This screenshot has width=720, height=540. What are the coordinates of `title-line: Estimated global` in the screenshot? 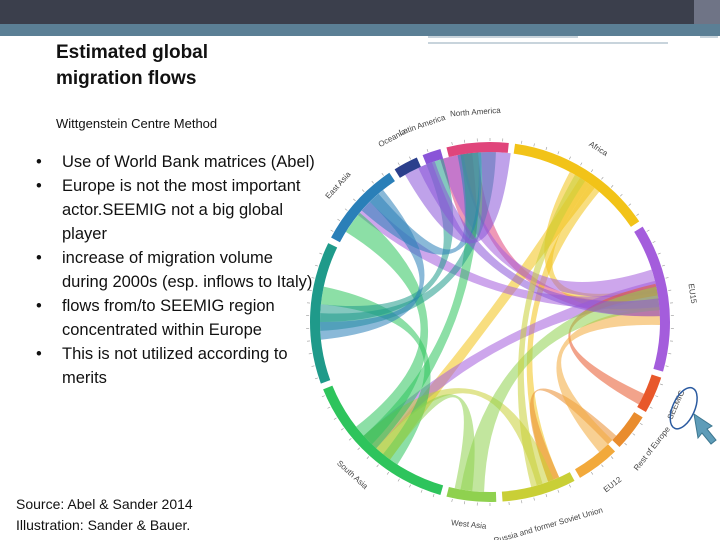 It's located at (132, 52).